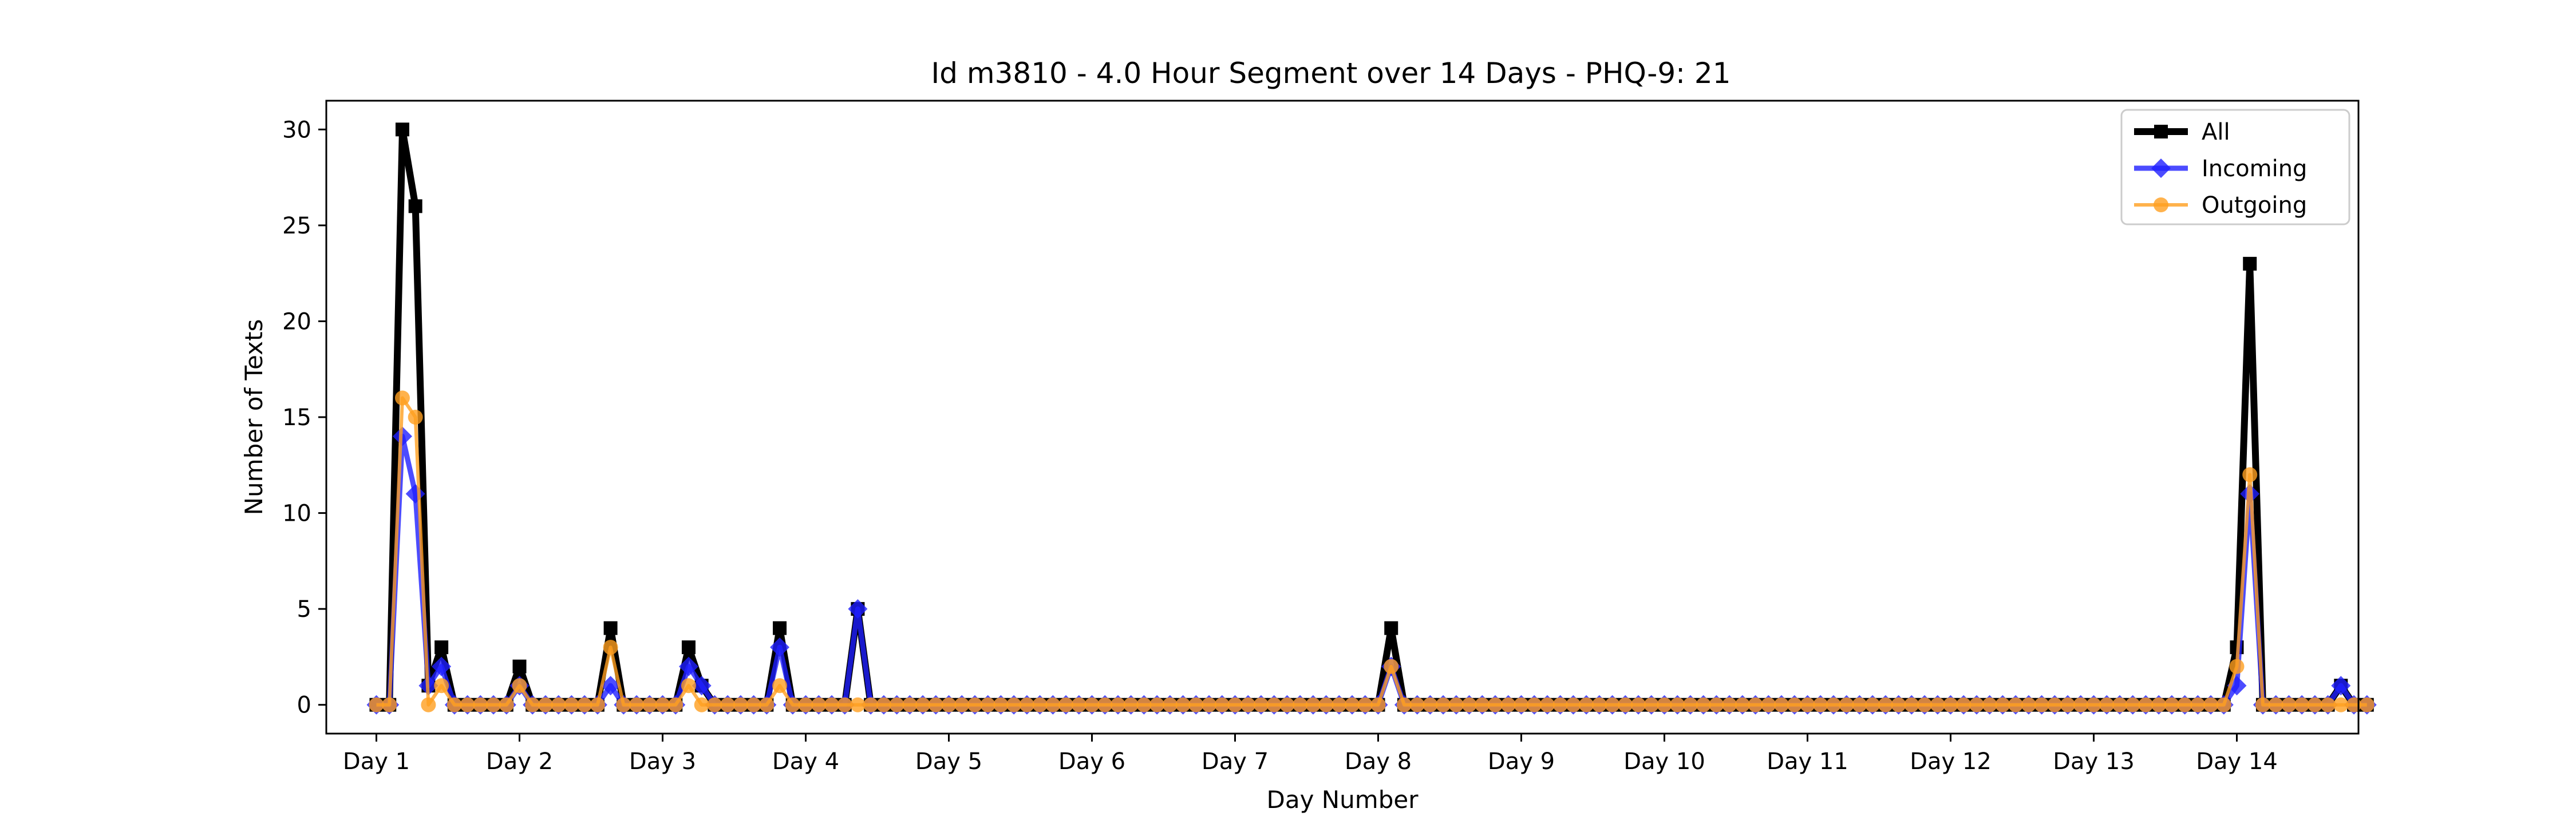  Describe the element at coordinates (1342, 800) in the screenshot. I see `x-axis-label: Day Number` at that location.